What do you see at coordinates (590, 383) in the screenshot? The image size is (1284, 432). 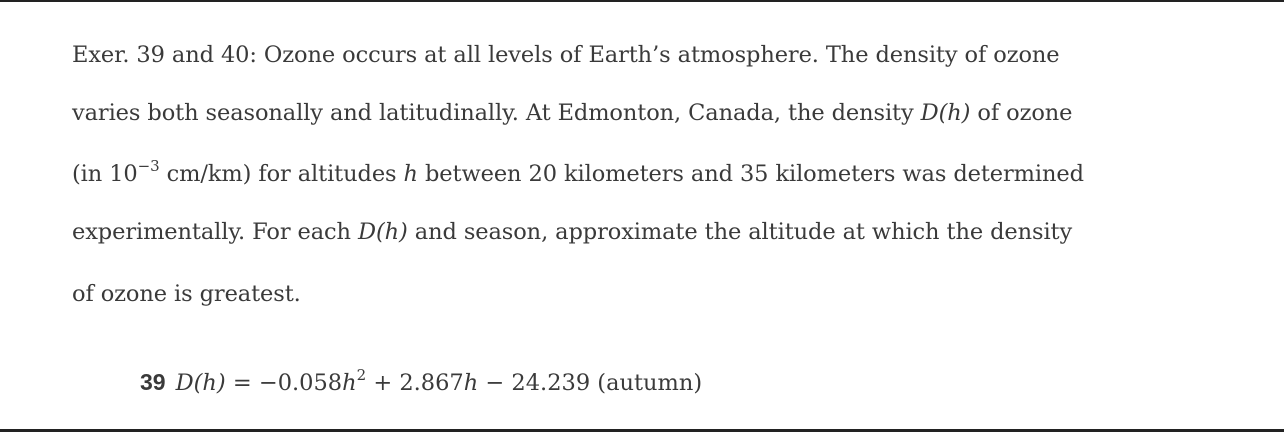 I see `math-text: − 24.239 (autumn)` at bounding box center [590, 383].